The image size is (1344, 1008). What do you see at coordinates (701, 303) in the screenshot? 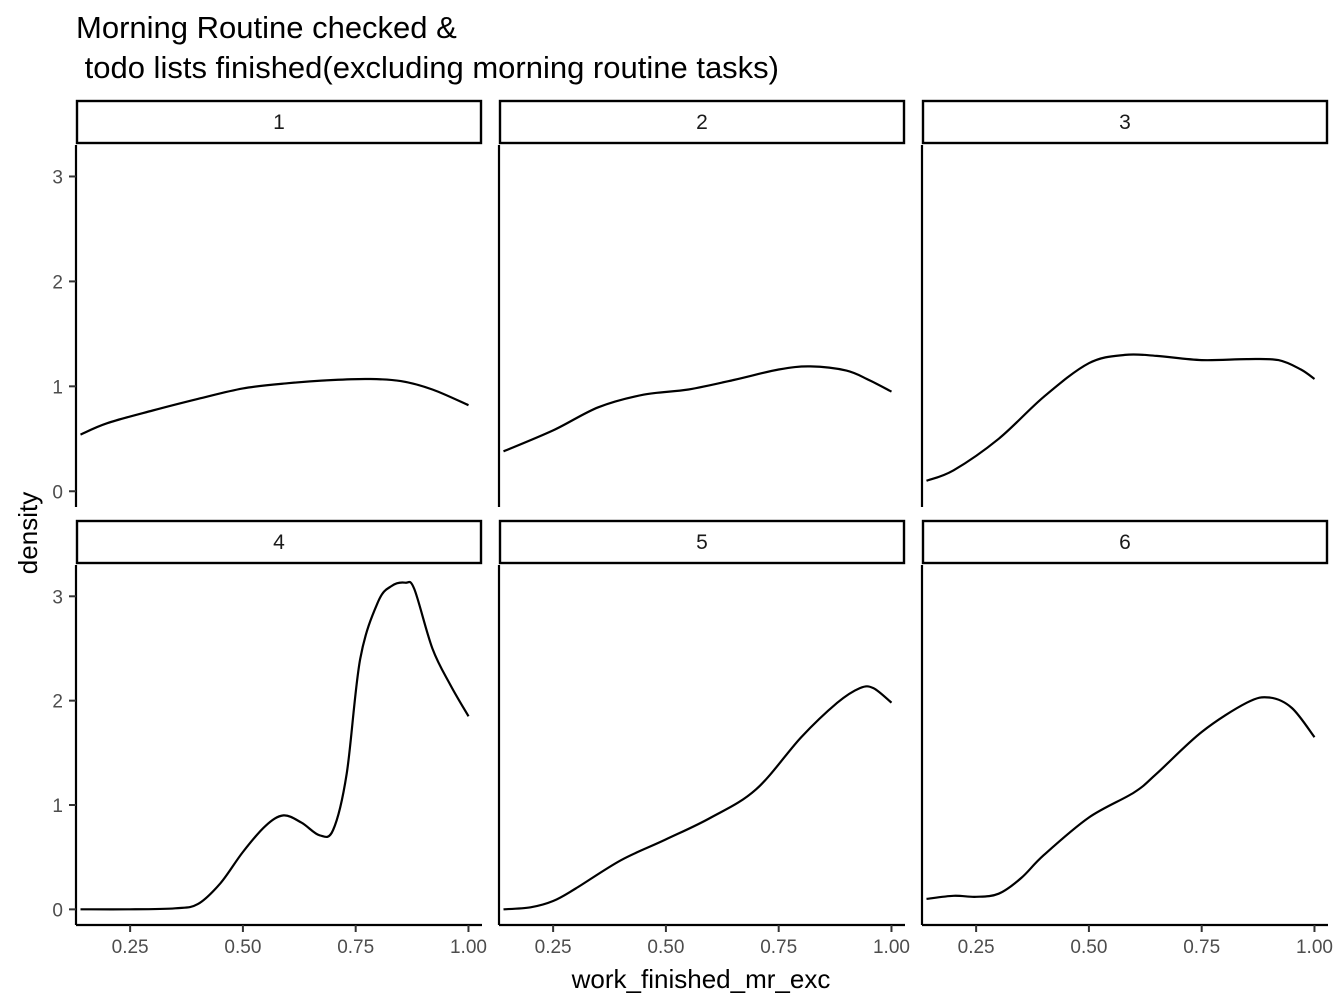
I see `facet-panel-2: 2` at bounding box center [701, 303].